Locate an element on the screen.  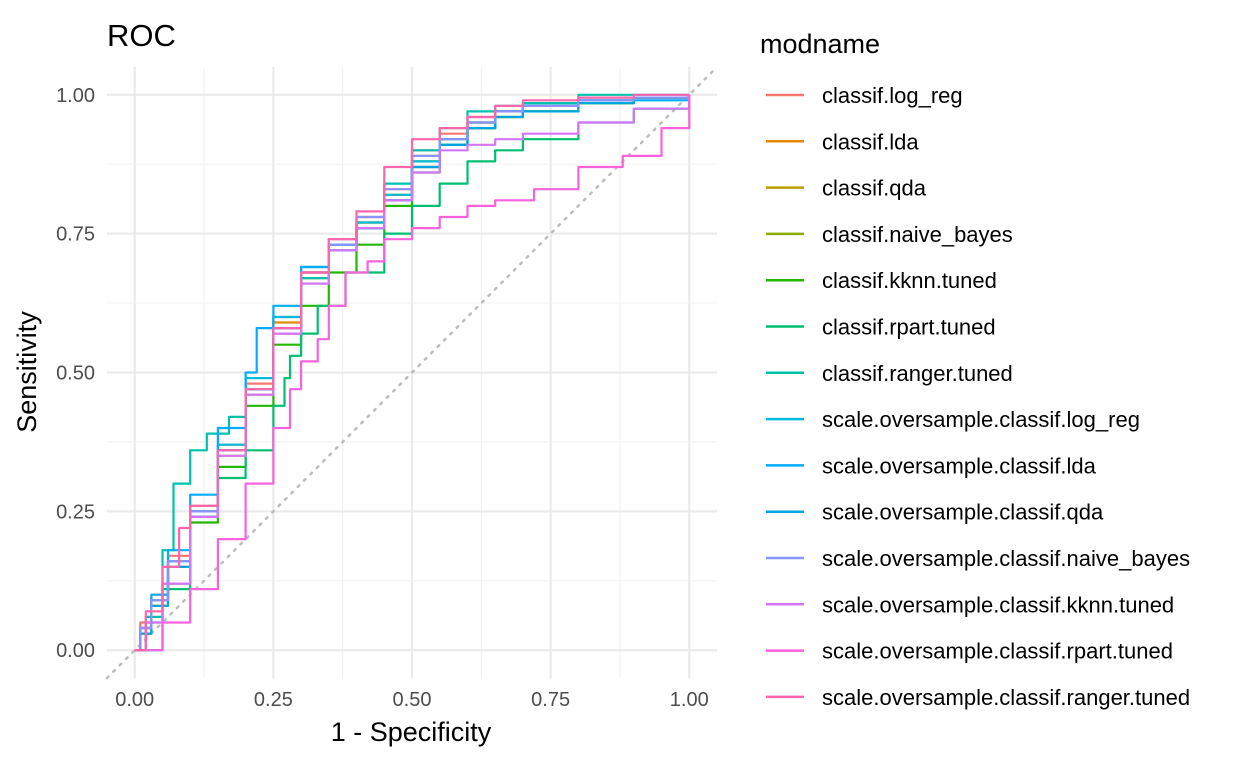
legend-item: scale.oversample.classif.qda is located at coordinates (935, 512).